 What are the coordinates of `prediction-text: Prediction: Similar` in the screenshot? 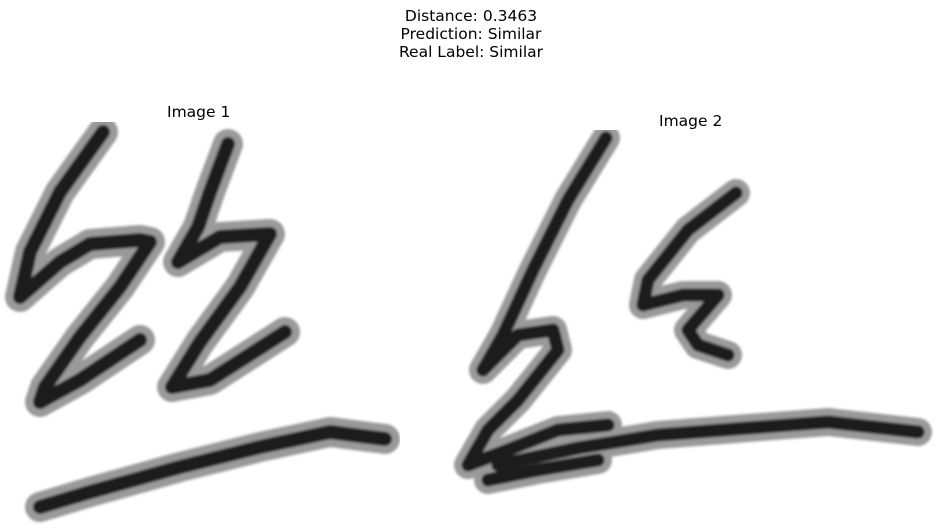 It's located at (471, 34).